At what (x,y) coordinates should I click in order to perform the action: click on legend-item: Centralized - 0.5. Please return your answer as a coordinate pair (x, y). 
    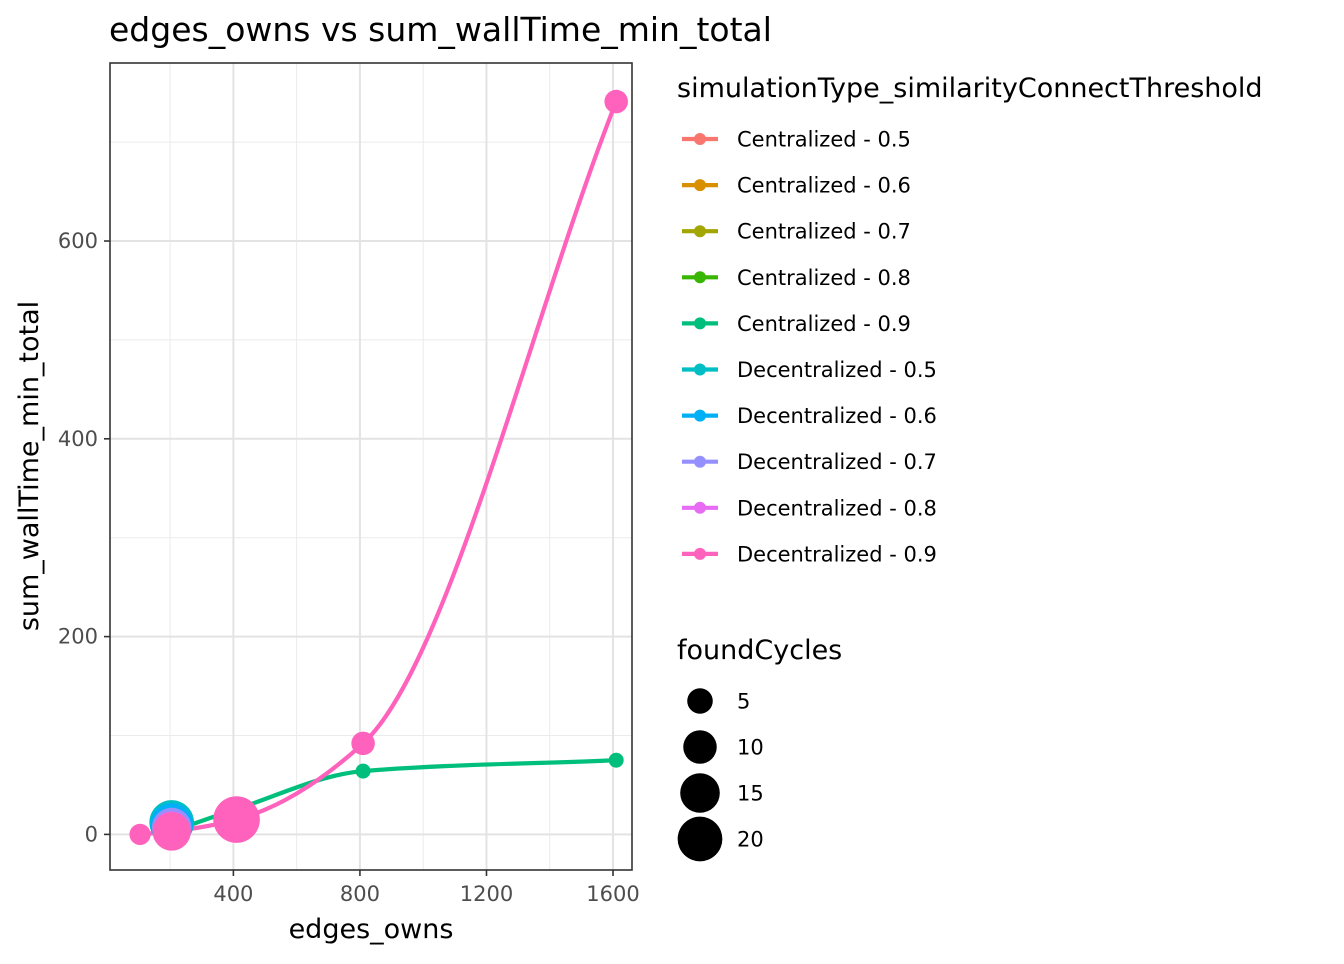
    Looking at the image, I should click on (796, 140).